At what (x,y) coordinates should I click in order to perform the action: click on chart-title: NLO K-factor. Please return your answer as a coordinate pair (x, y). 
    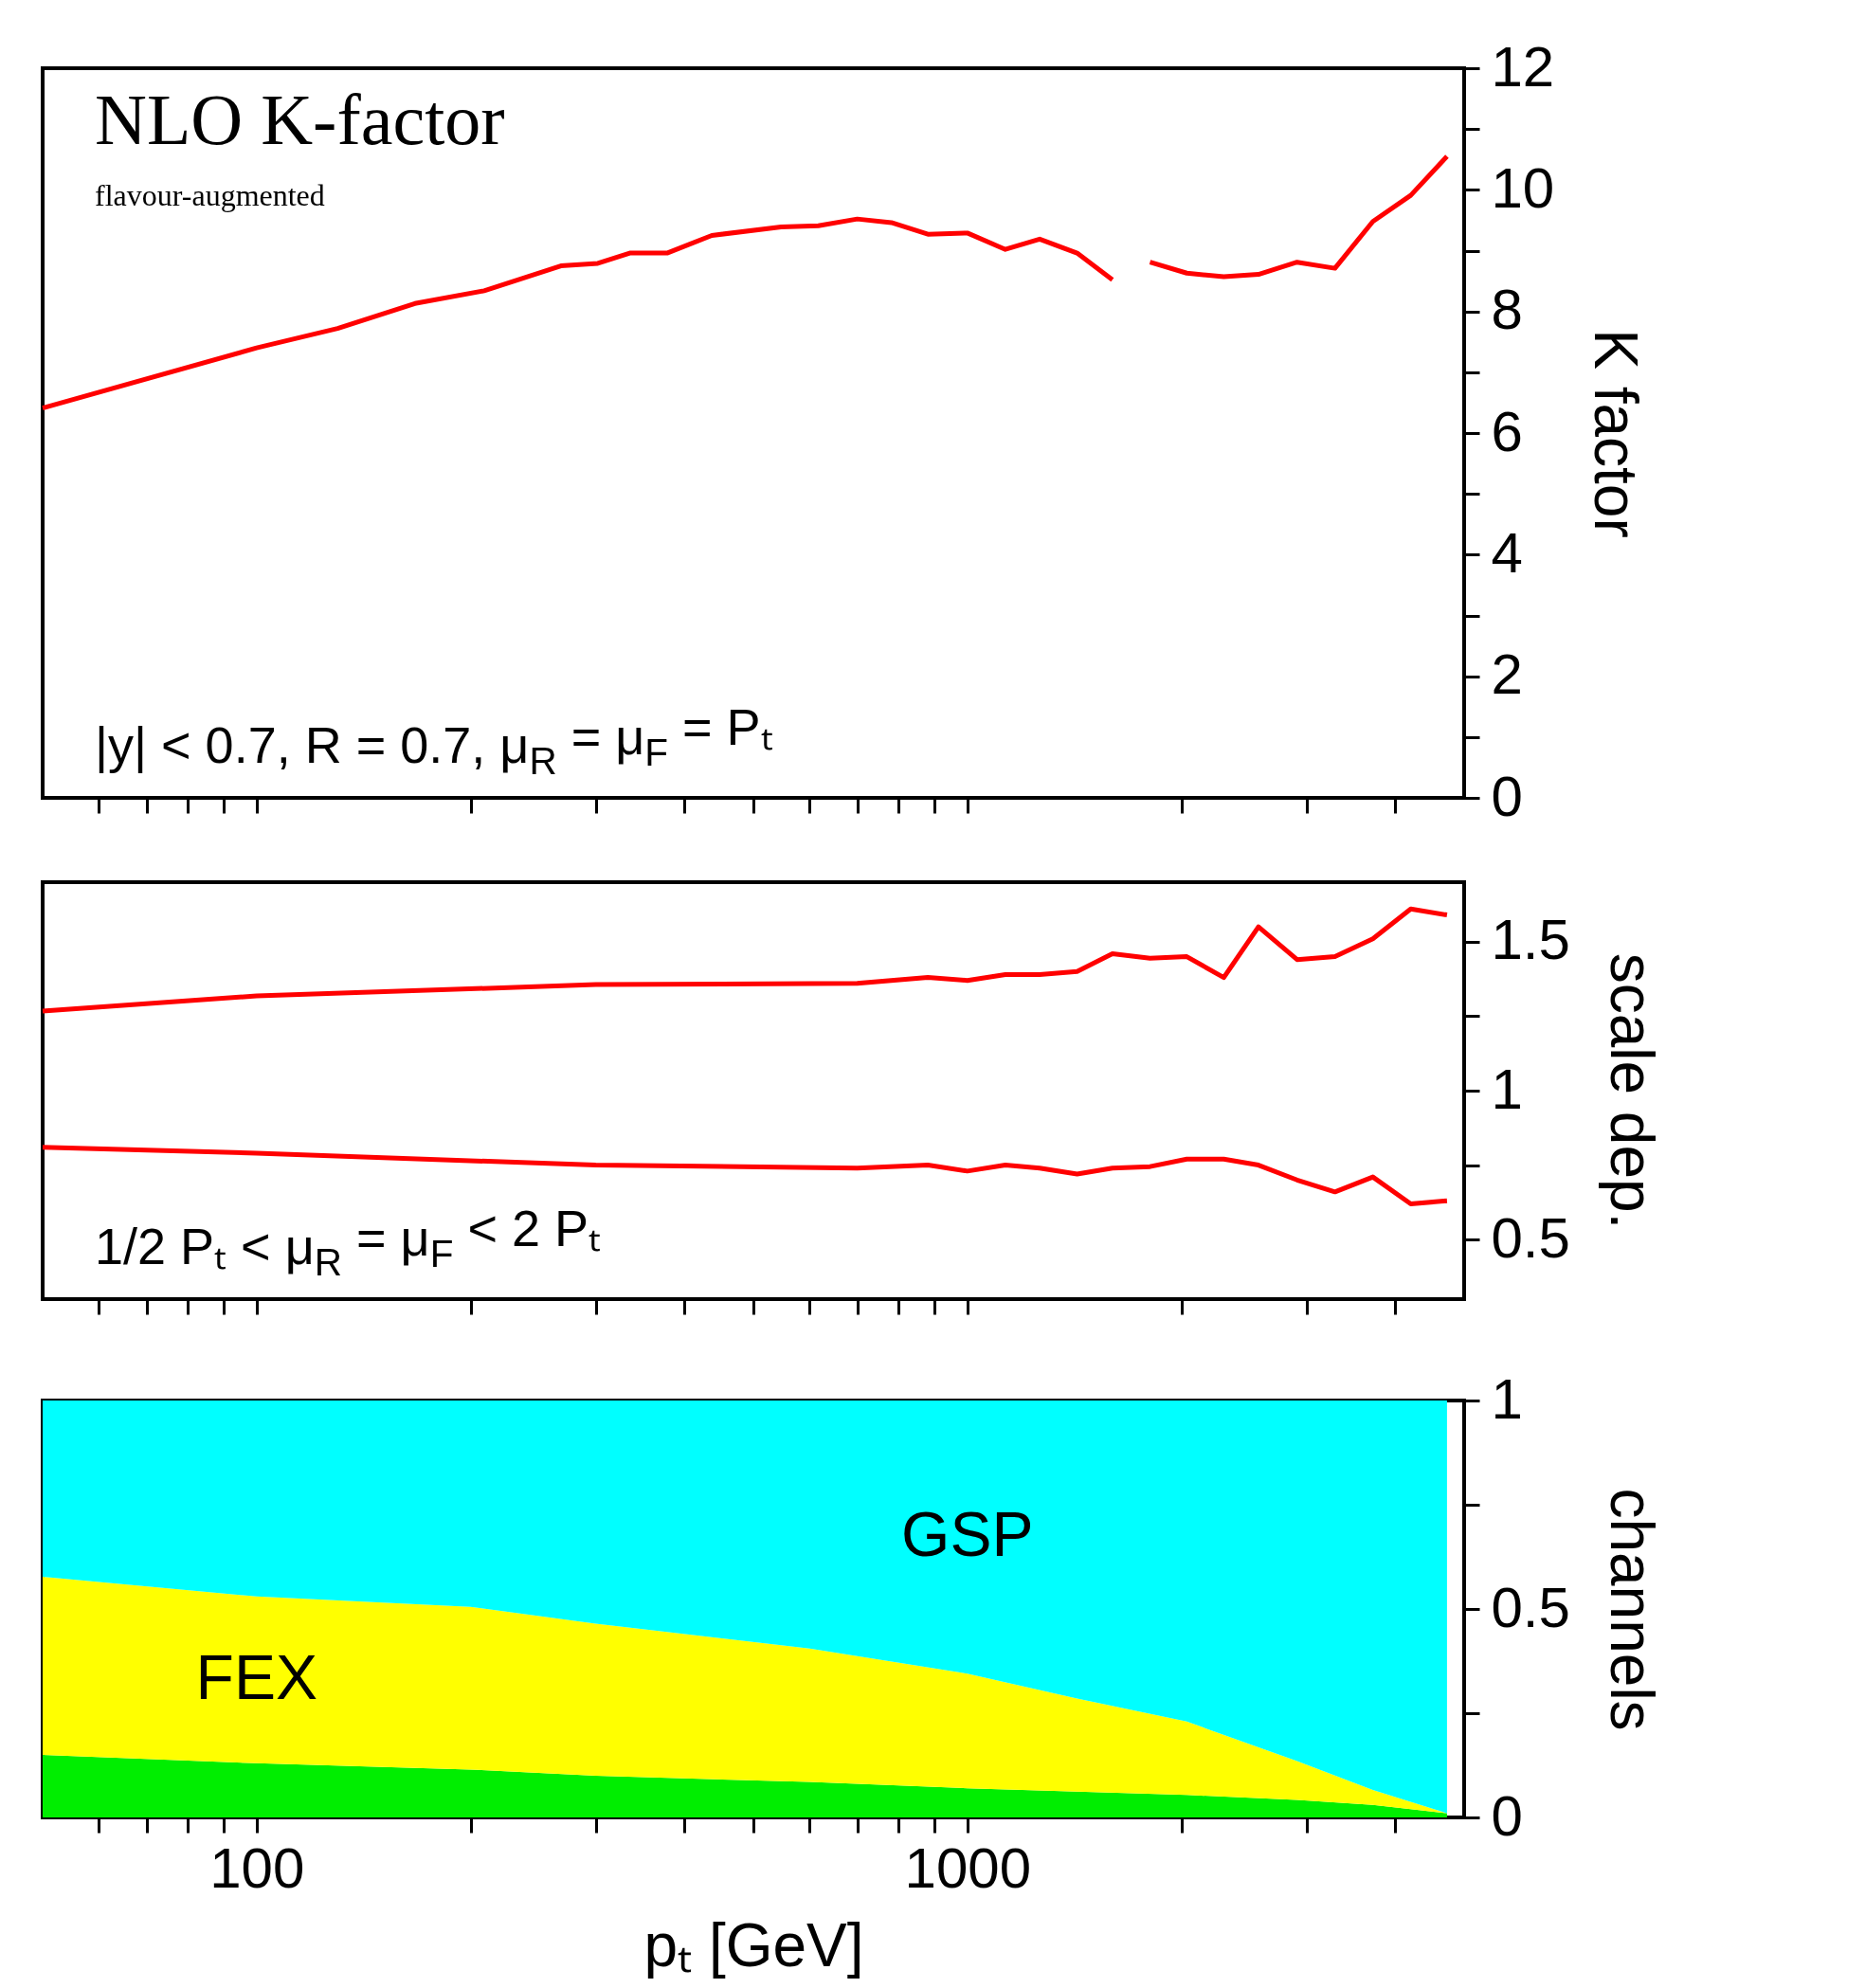
    Looking at the image, I should click on (300, 120).